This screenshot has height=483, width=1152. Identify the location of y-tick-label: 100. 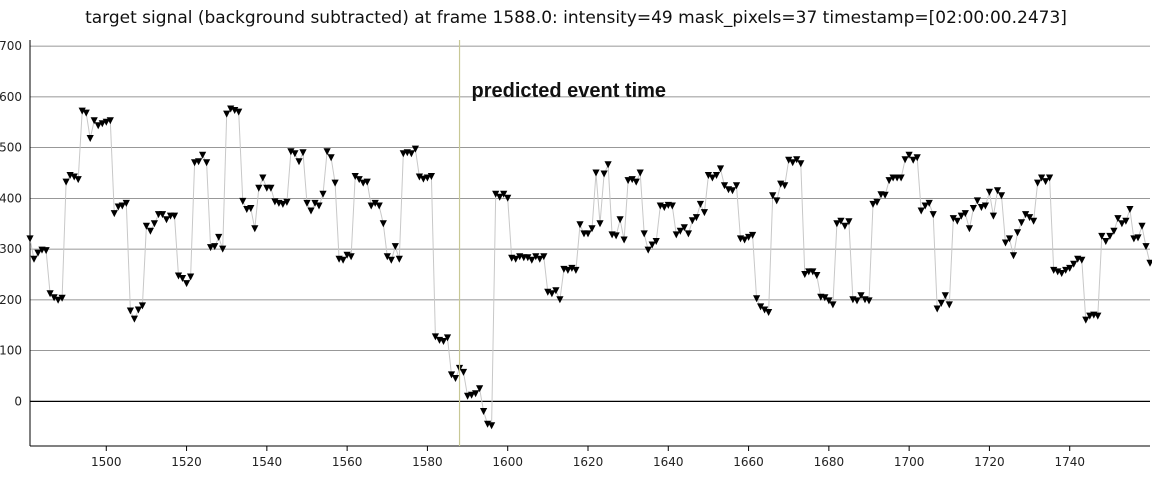
(11, 351).